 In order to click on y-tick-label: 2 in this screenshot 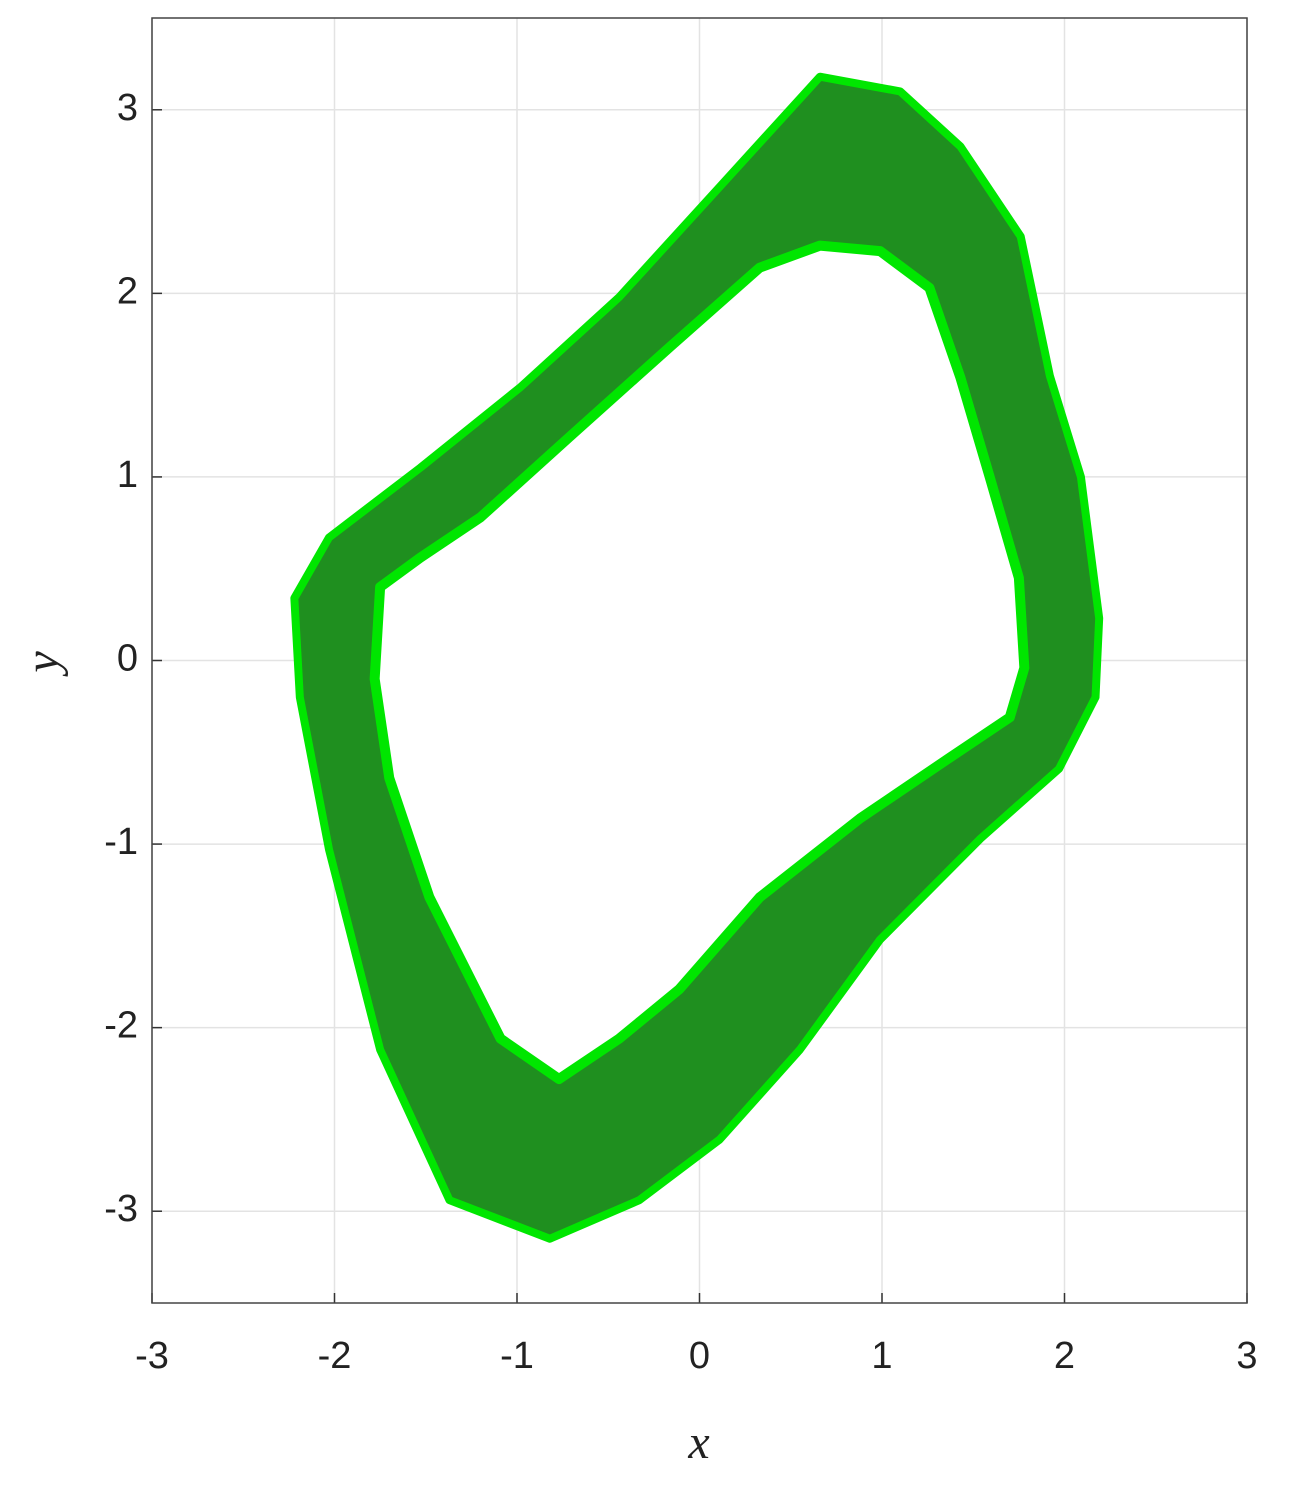, I will do `click(127, 291)`.